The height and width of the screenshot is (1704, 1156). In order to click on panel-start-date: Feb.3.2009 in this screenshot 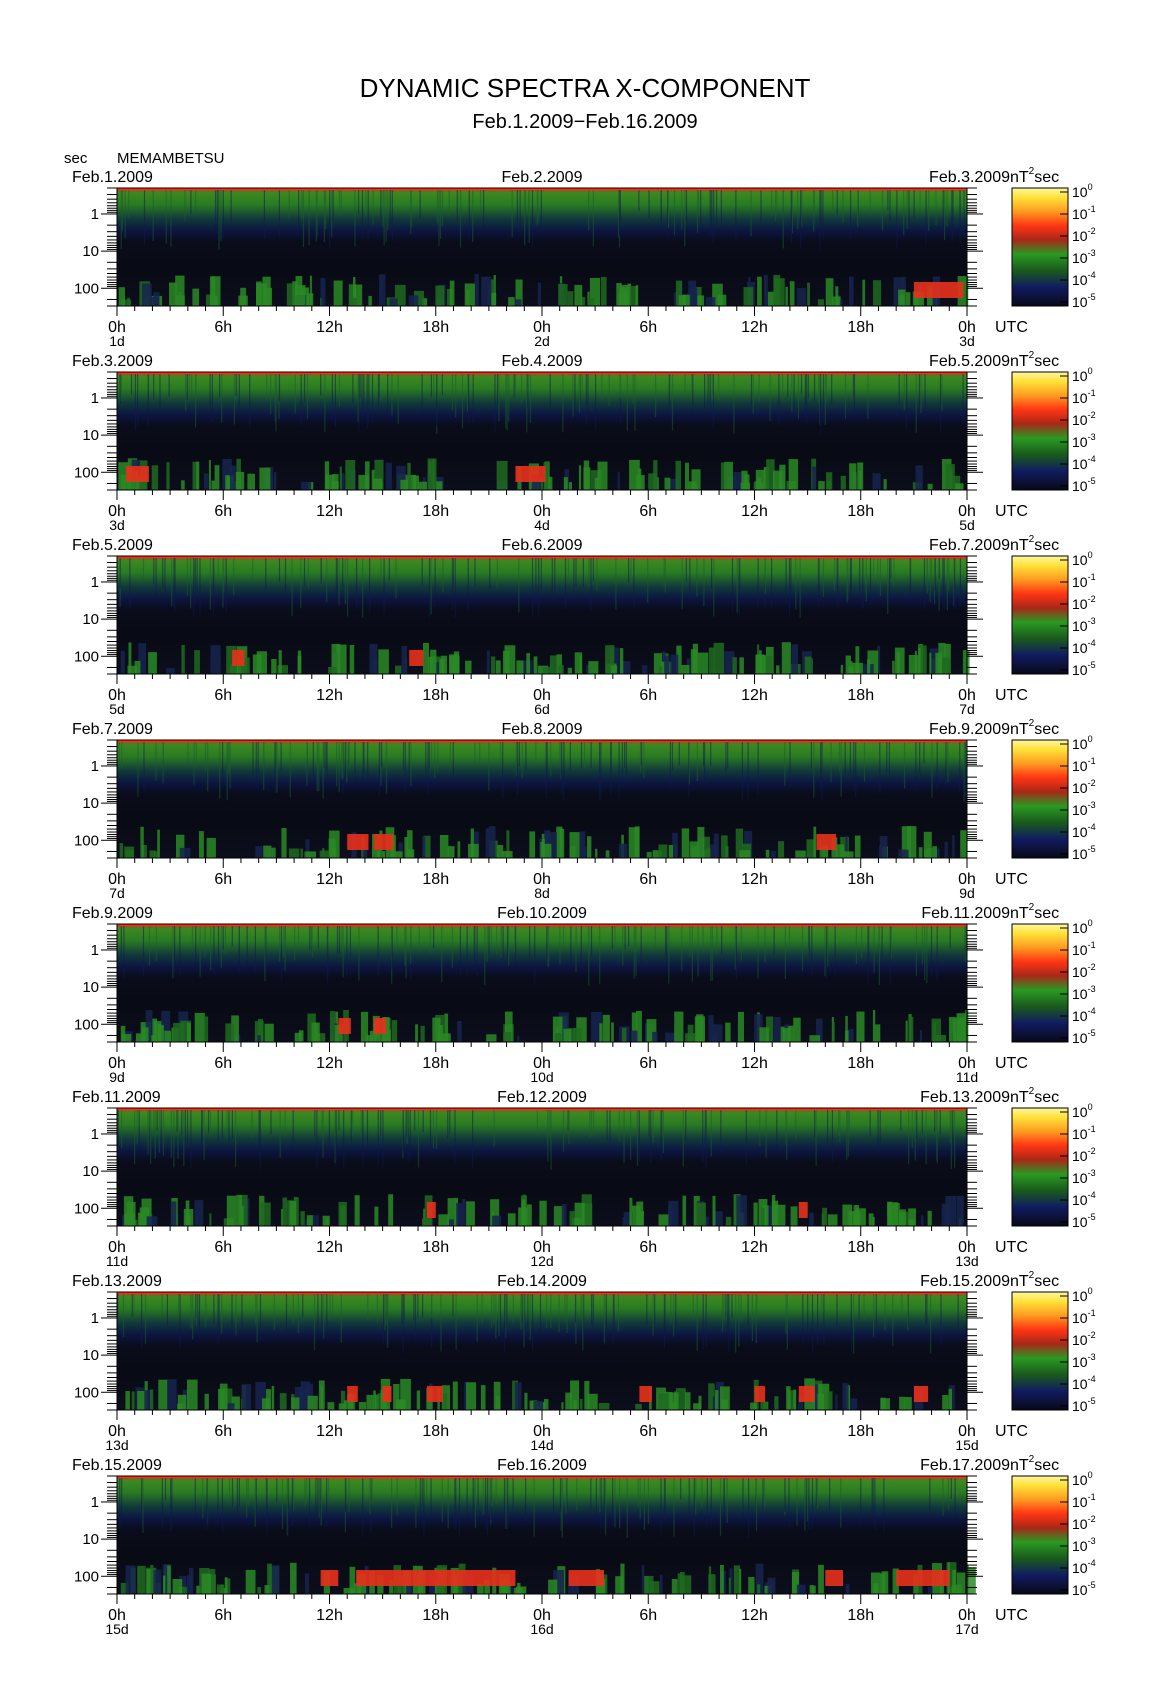, I will do `click(112, 361)`.